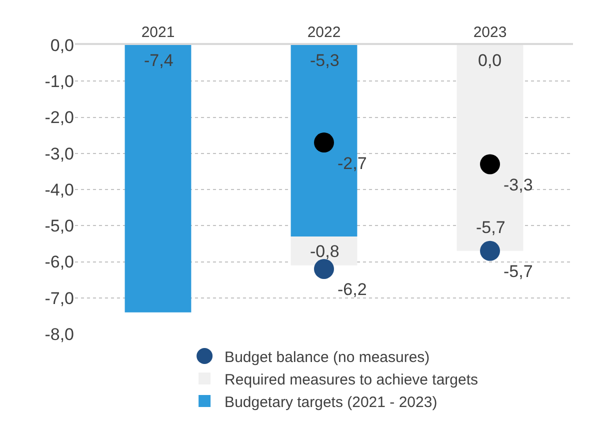 The image size is (593, 430). What do you see at coordinates (59, 190) in the screenshot?
I see `y-tick-label: -4,0` at bounding box center [59, 190].